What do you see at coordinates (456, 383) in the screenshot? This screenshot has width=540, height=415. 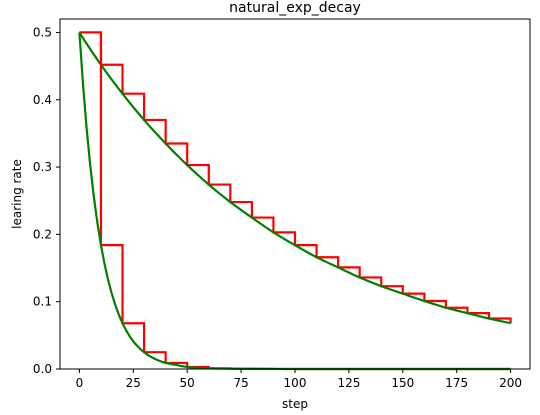 I see `x-tick-label: 175` at bounding box center [456, 383].